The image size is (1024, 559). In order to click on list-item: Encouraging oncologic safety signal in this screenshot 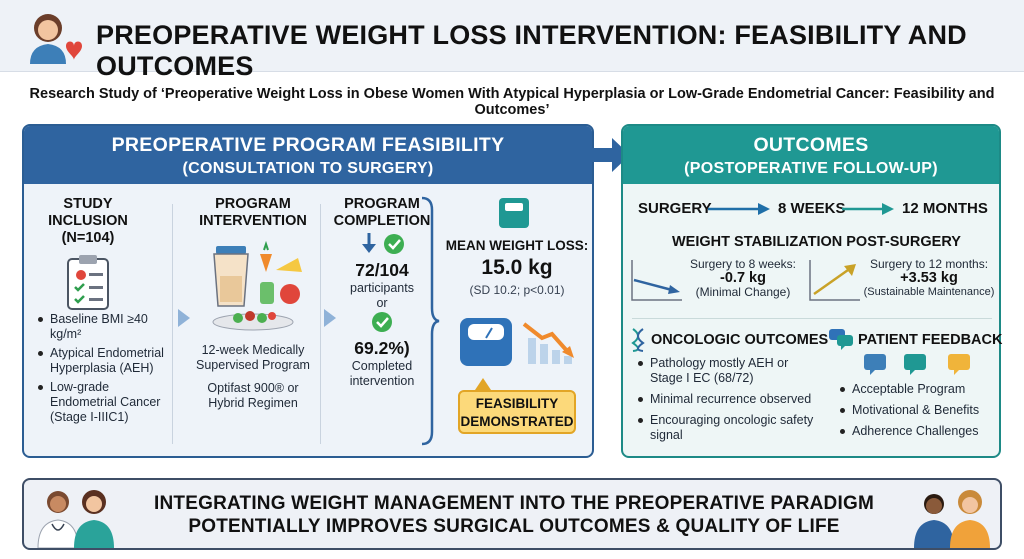, I will do `click(727, 428)`.